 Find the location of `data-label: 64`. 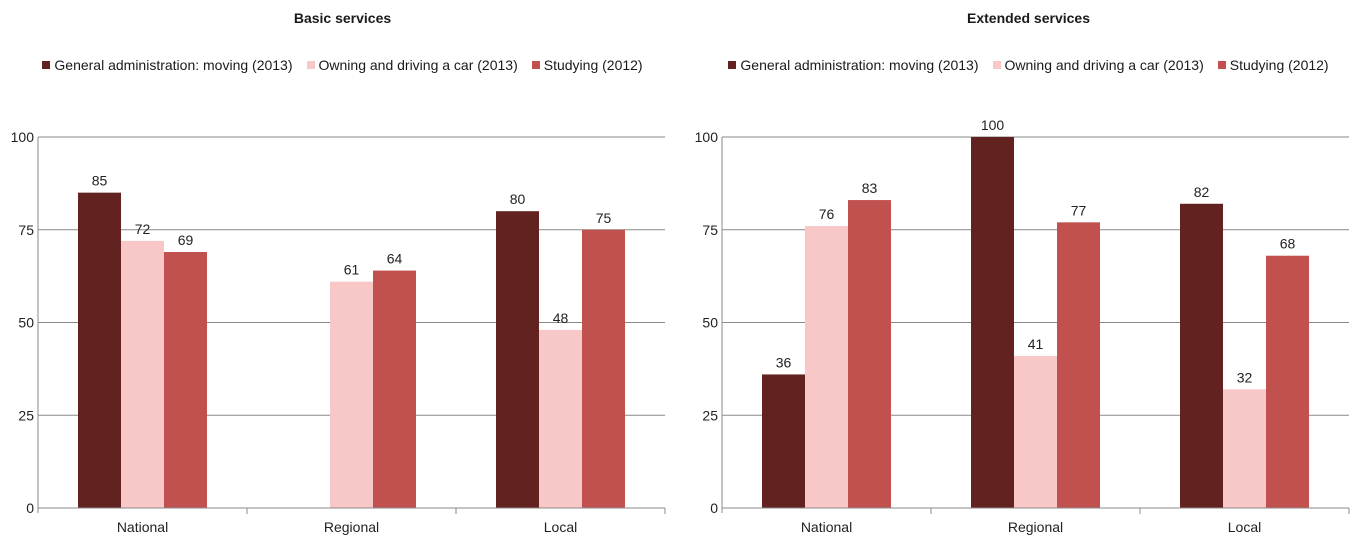

data-label: 64 is located at coordinates (395, 259).